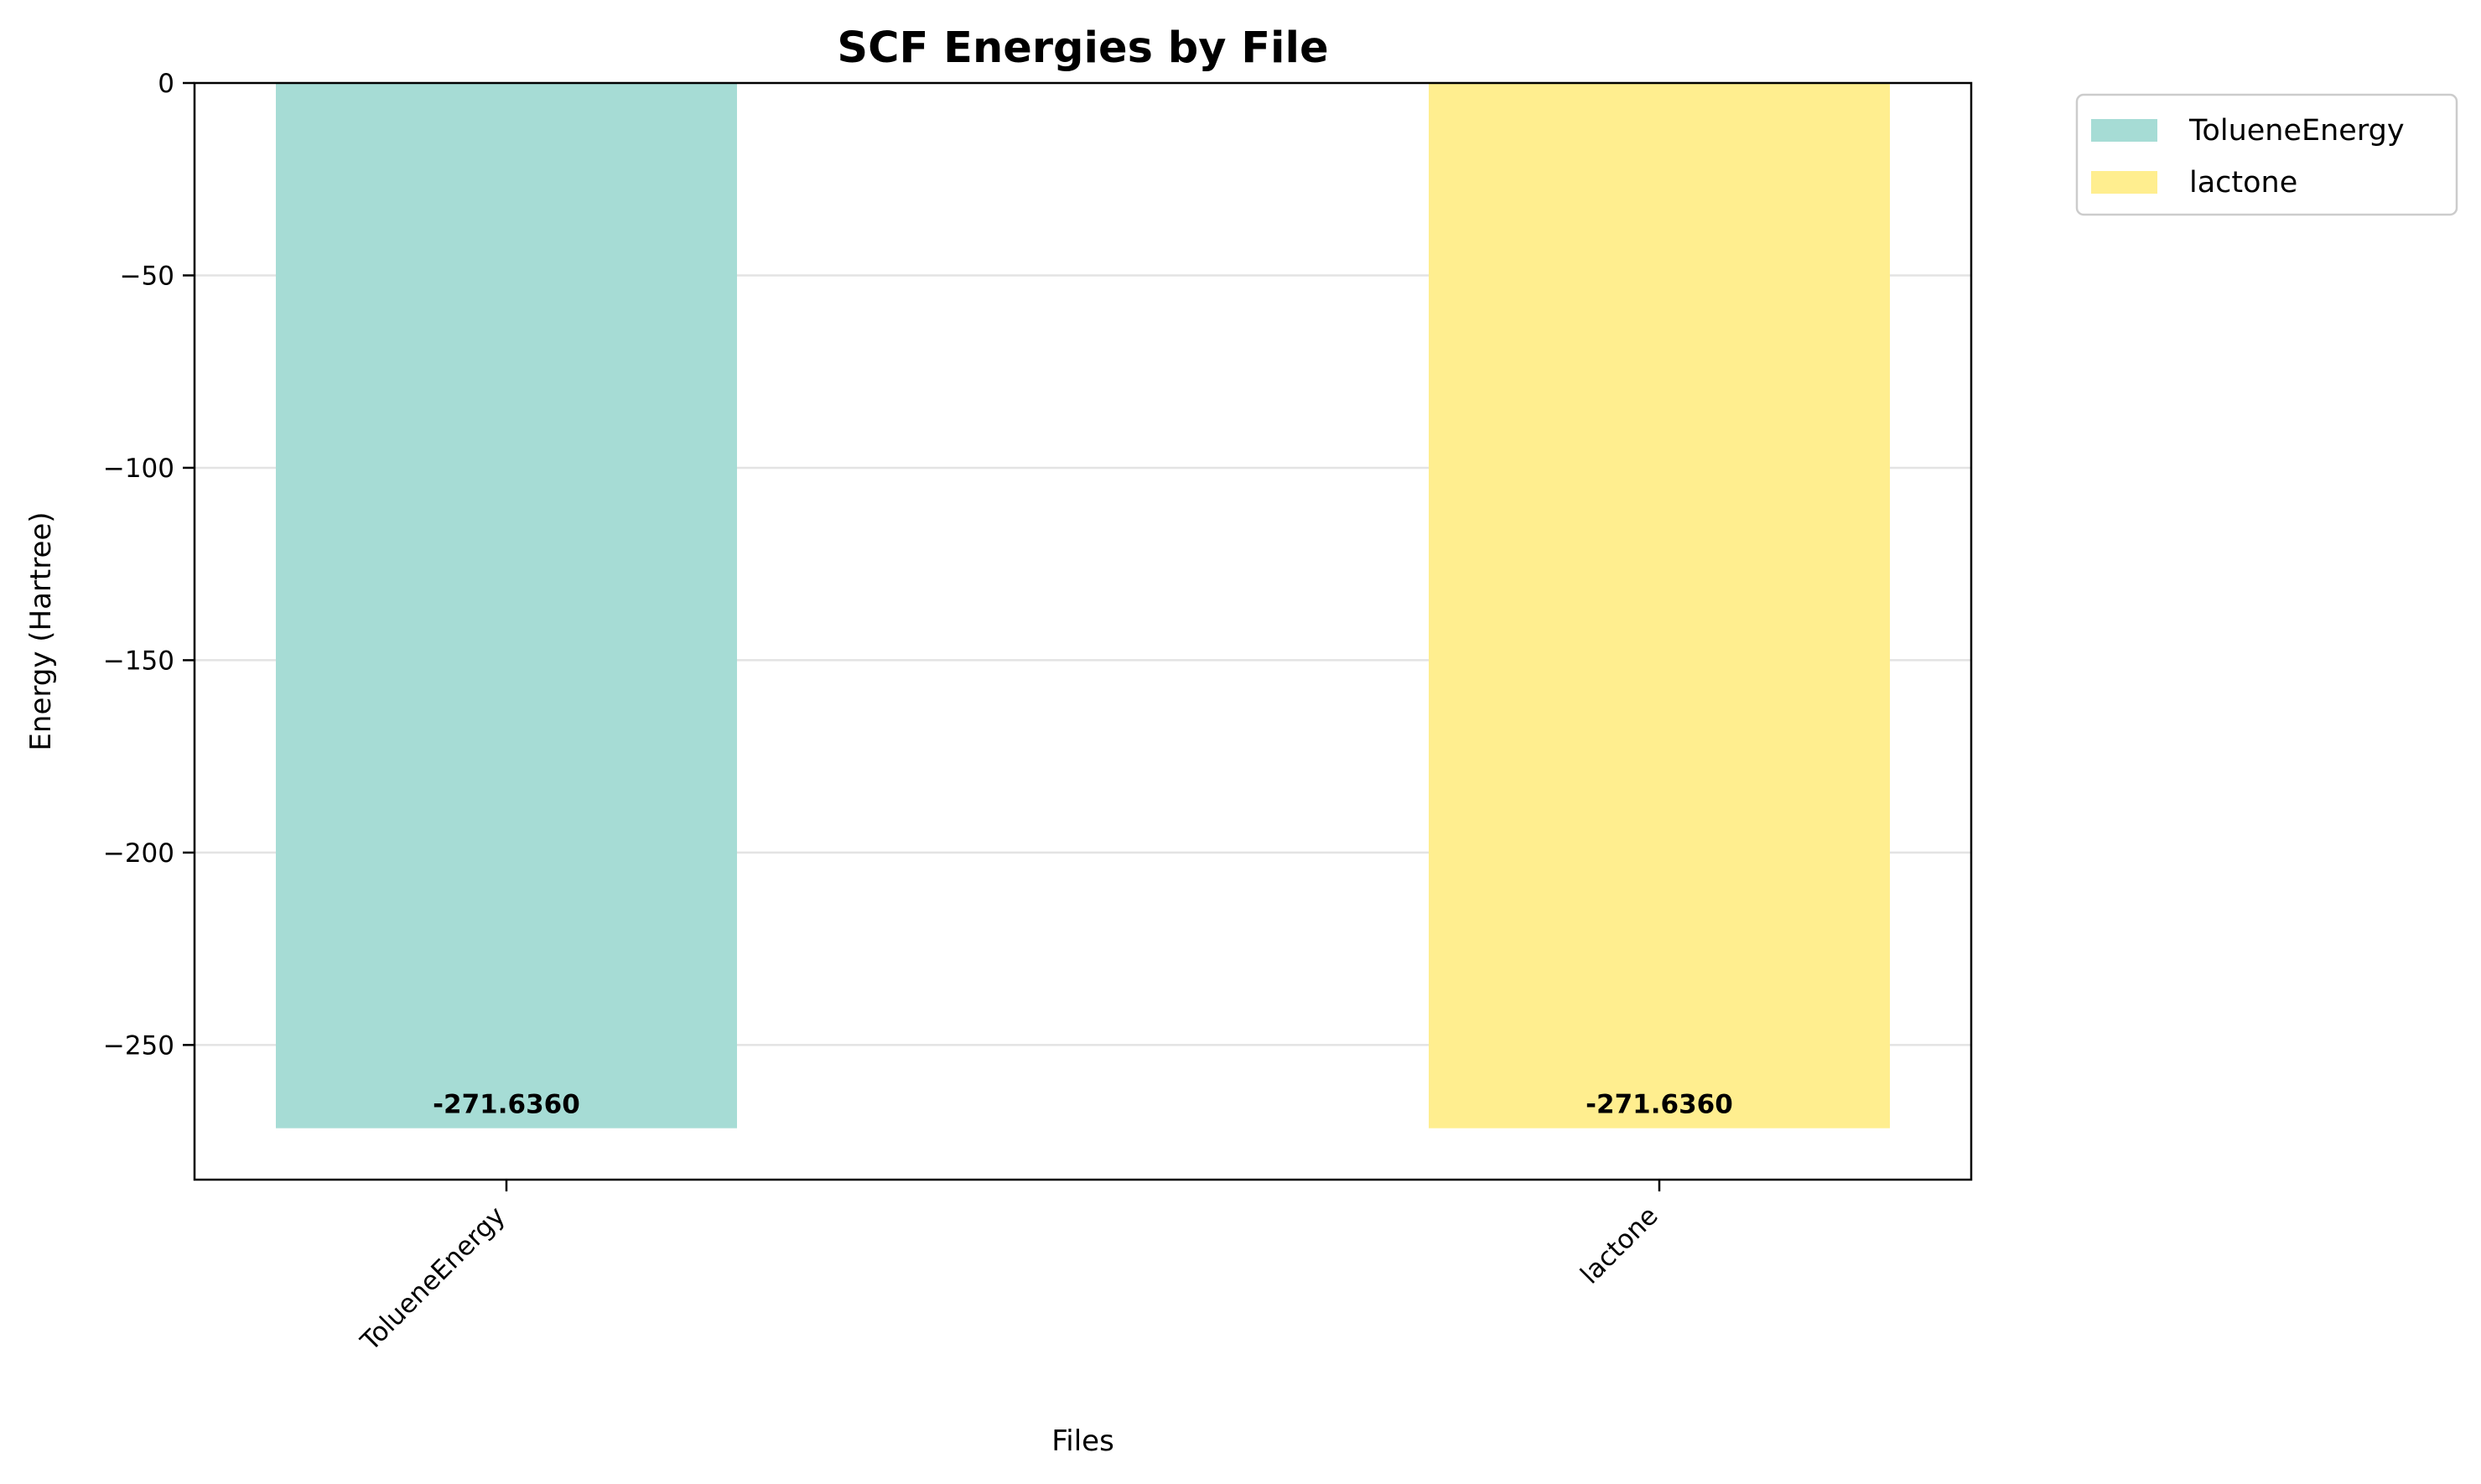  I want to click on y-axis: 0 −50 −100 −150 −200 −250, so click(149, 565).